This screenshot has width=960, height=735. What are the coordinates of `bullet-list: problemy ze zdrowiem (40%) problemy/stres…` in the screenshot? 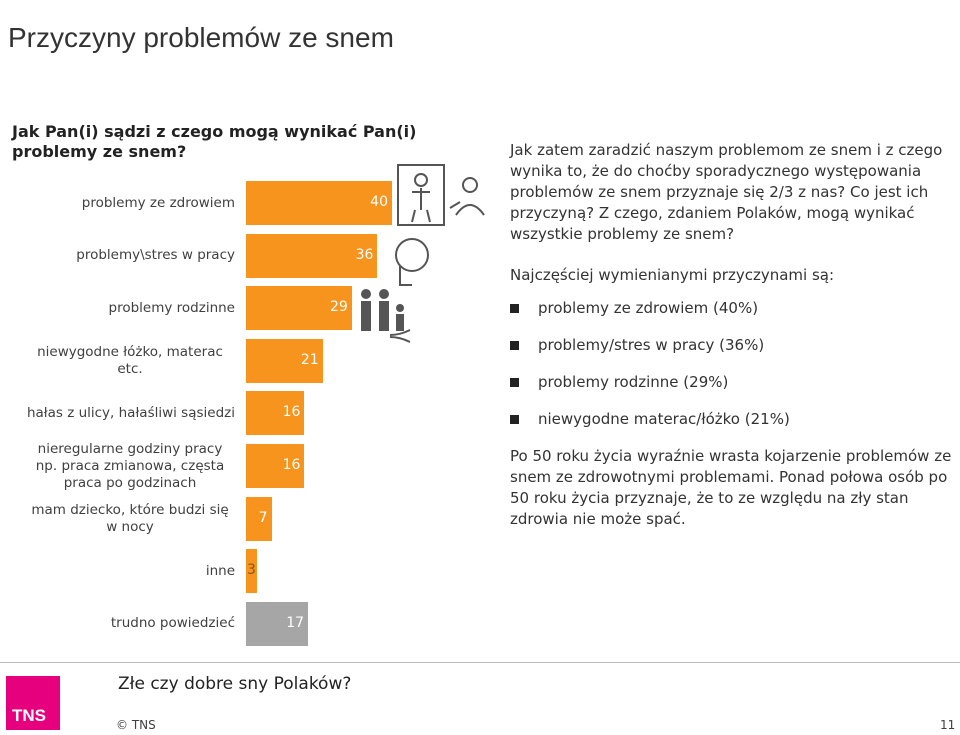 It's located at (732, 372).